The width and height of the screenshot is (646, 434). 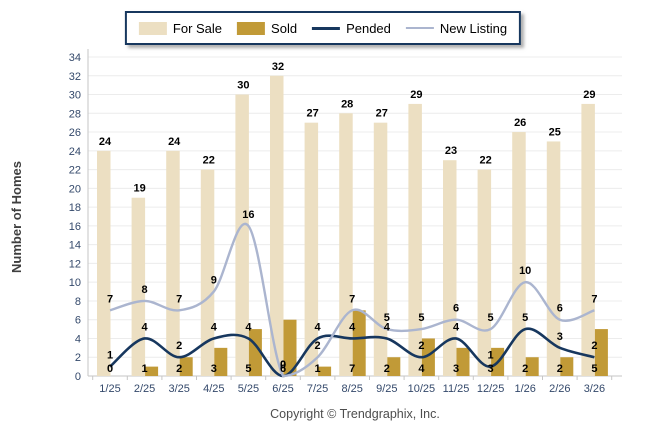 I want to click on label-for-sale: 23, so click(x=451, y=151).